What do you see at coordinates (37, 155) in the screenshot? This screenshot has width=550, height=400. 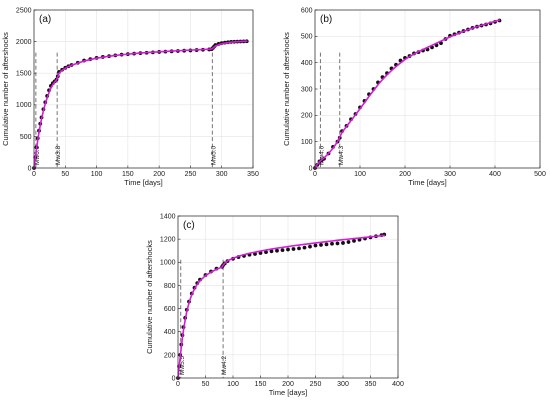 I see `event-annotation: Mw6.0` at bounding box center [37, 155].